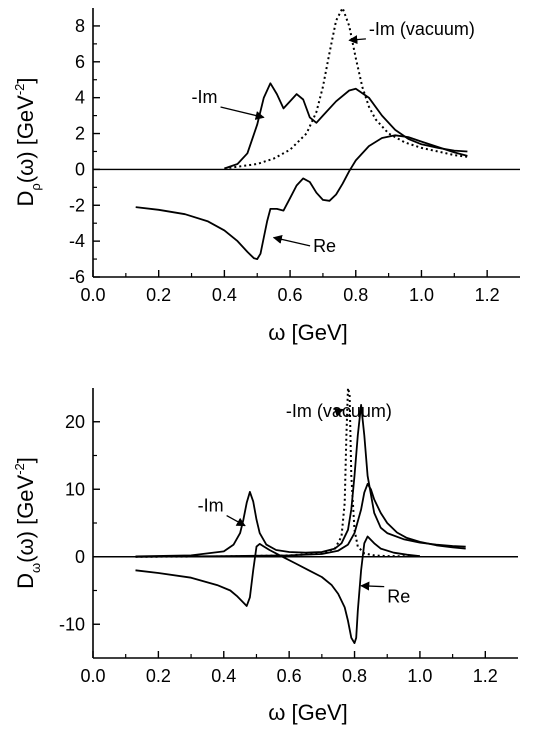  Describe the element at coordinates (398, 597) in the screenshot. I see `omega-annotation: Re` at that location.